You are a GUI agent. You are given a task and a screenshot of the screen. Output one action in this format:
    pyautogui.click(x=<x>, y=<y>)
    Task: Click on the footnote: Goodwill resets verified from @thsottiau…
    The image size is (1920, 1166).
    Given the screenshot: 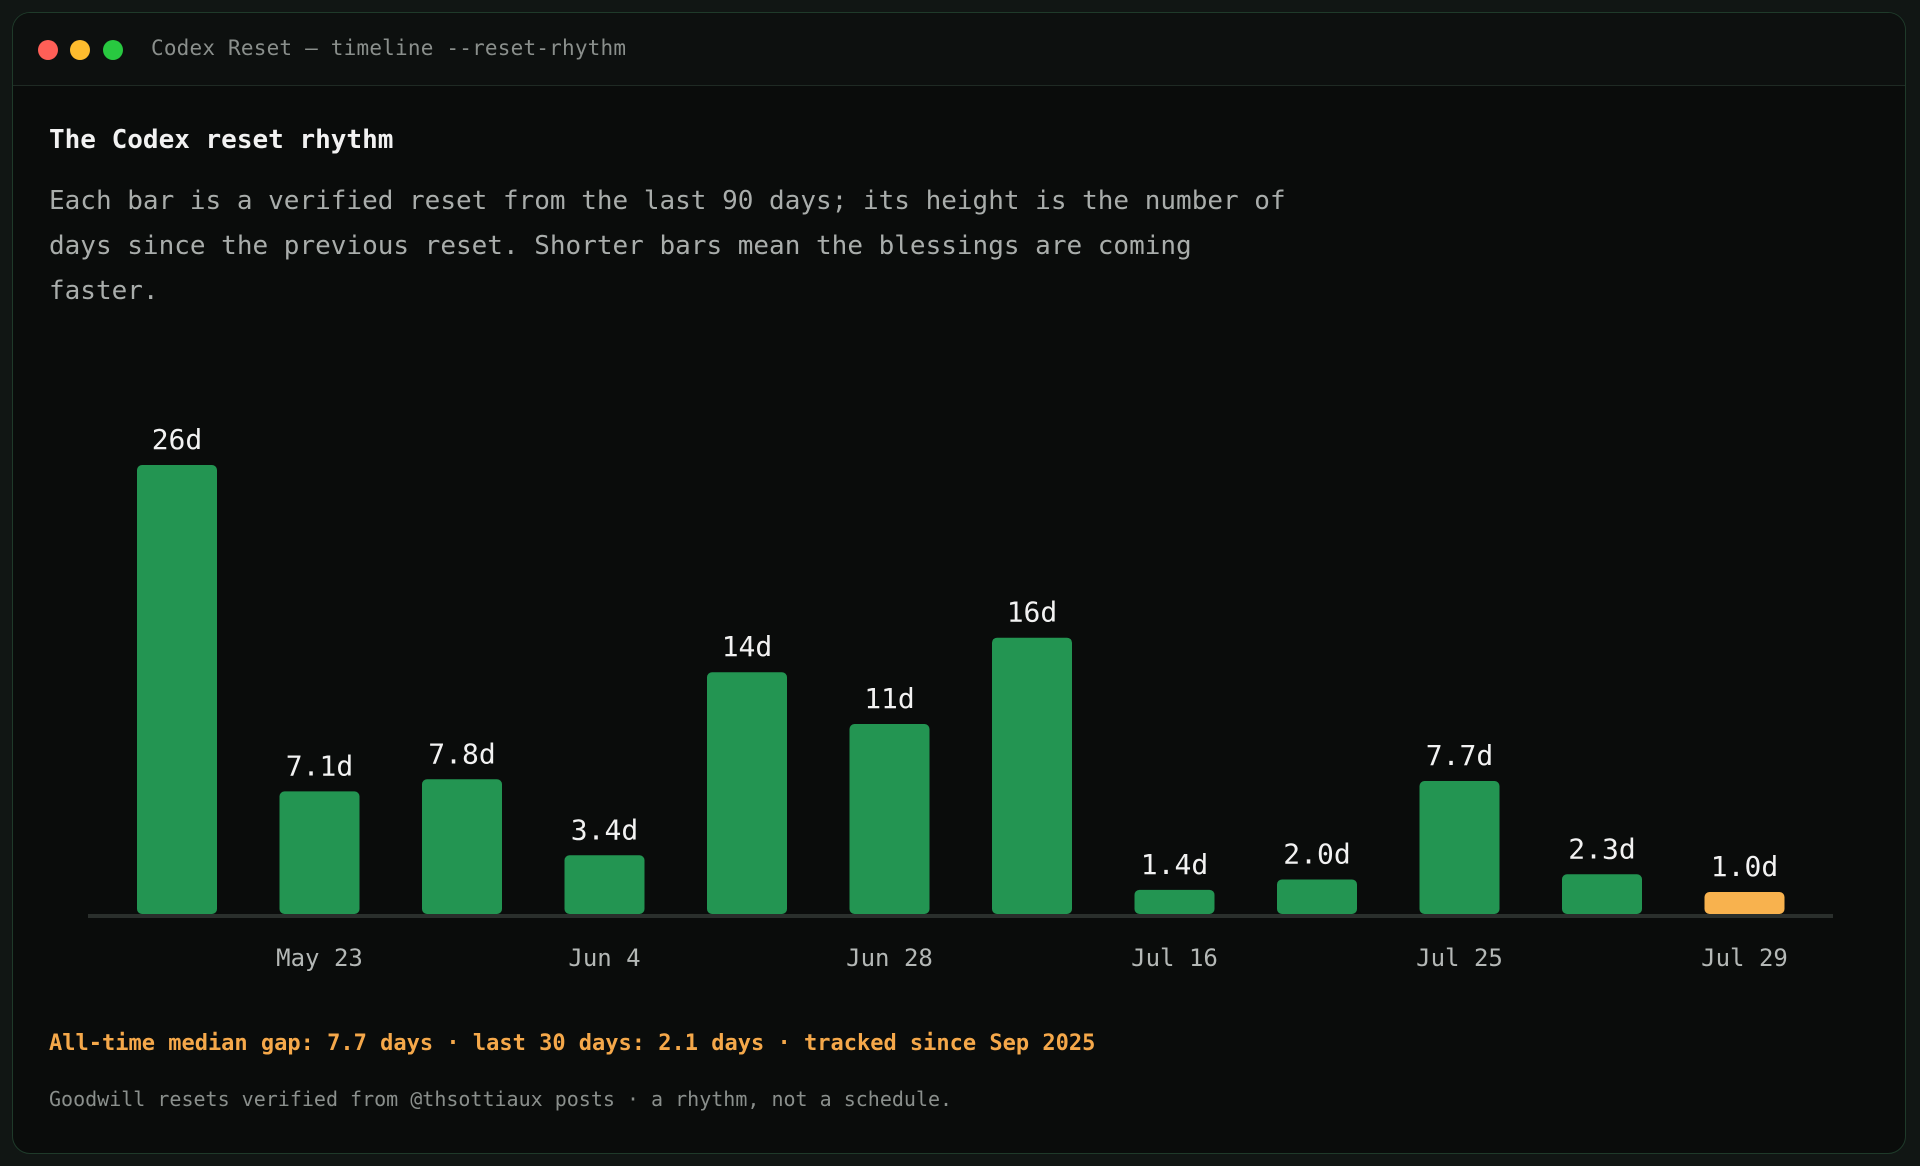 What is the action you would take?
    pyautogui.click(x=501, y=1099)
    